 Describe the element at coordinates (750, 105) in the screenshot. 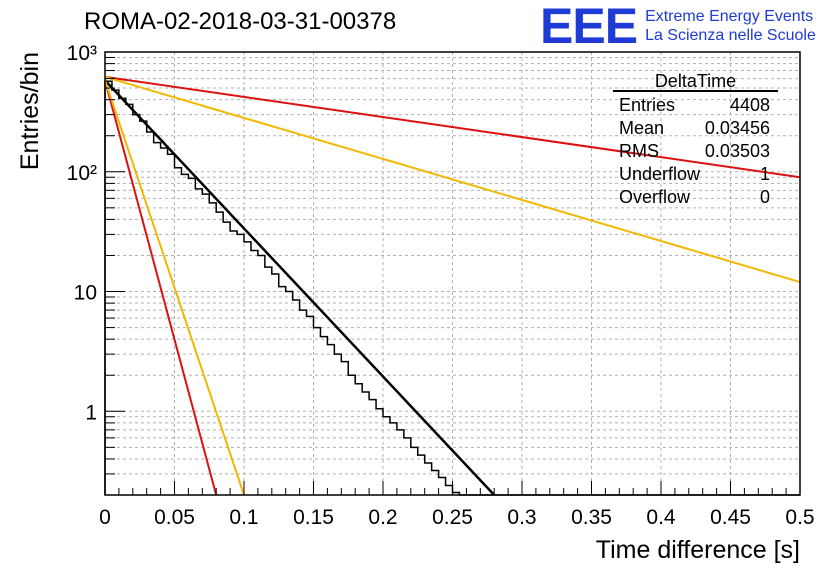

I see `stats-value: 4408` at that location.